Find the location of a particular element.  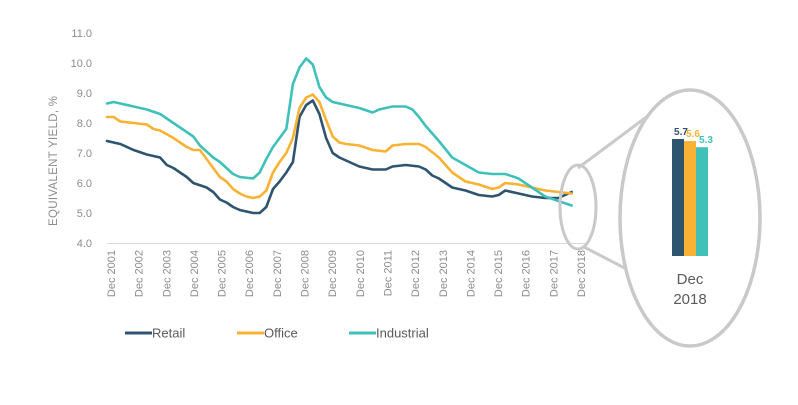

x-tick-label: Dec 2016 is located at coordinates (527, 273).